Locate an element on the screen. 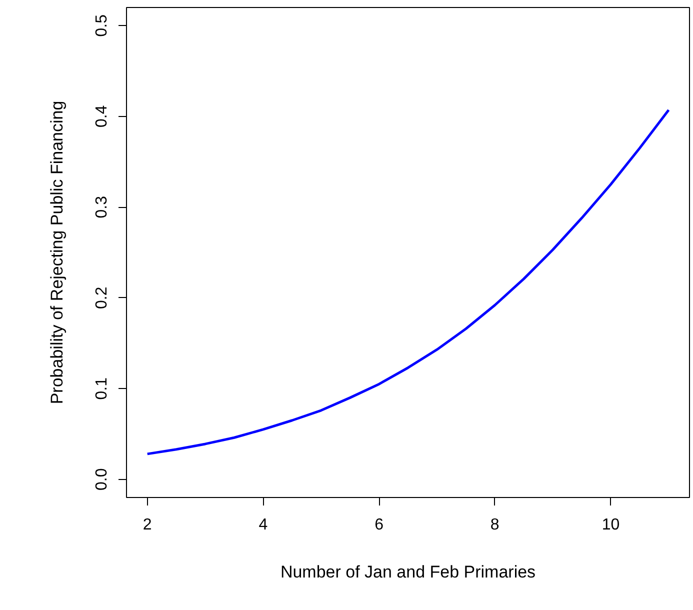  y-tick-label: 0.2 is located at coordinates (102, 297).